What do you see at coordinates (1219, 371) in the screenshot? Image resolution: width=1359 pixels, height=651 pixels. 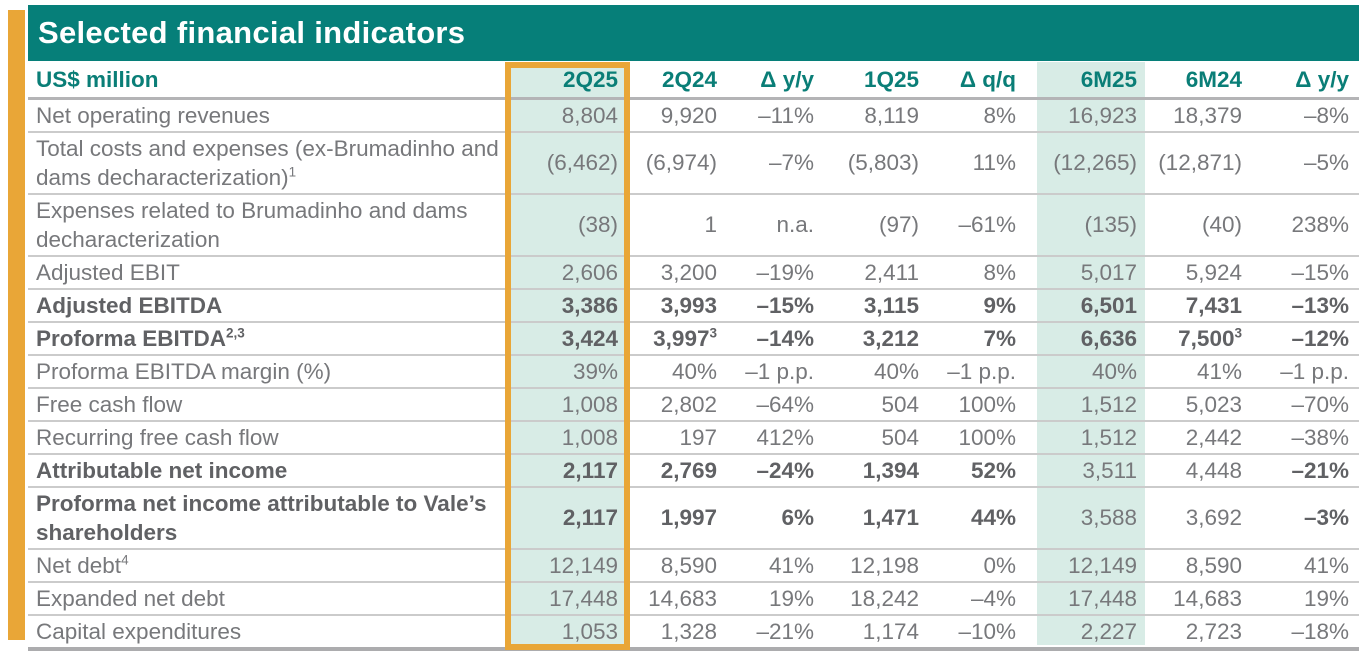 I see `cell-6m24: 41%` at bounding box center [1219, 371].